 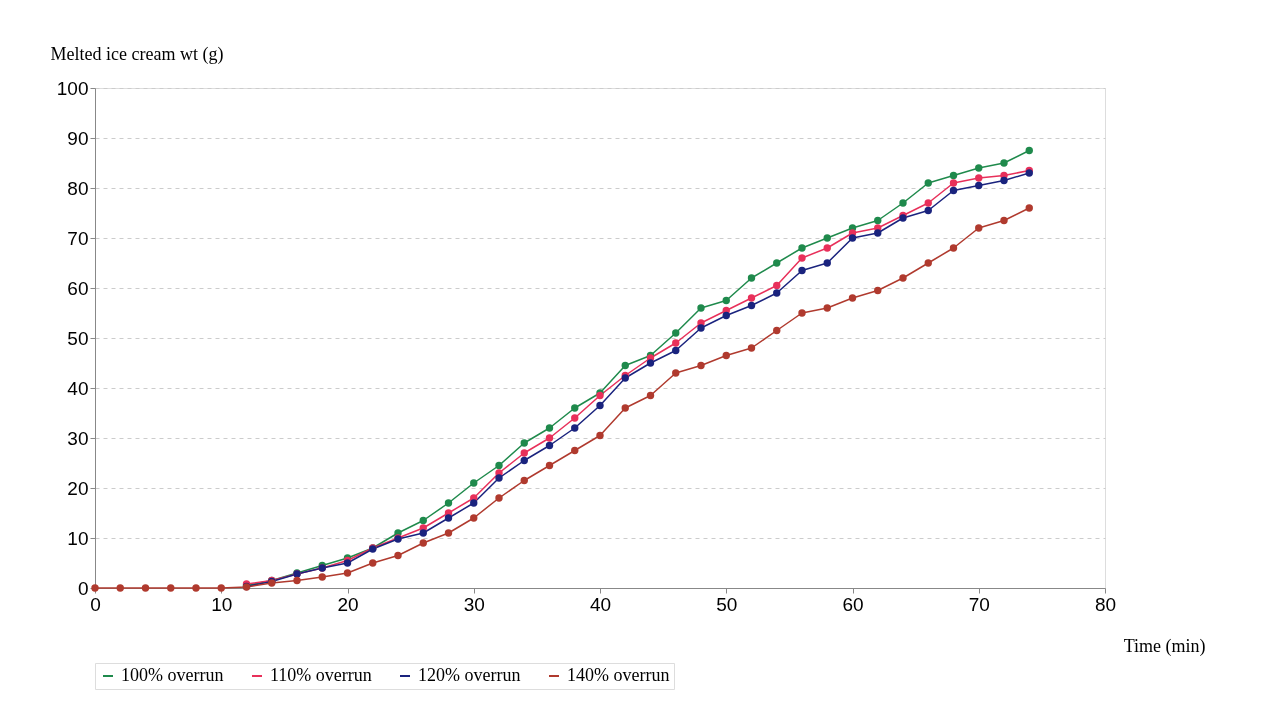 What do you see at coordinates (469, 675) in the screenshot?
I see `legend-label: 120% overrun` at bounding box center [469, 675].